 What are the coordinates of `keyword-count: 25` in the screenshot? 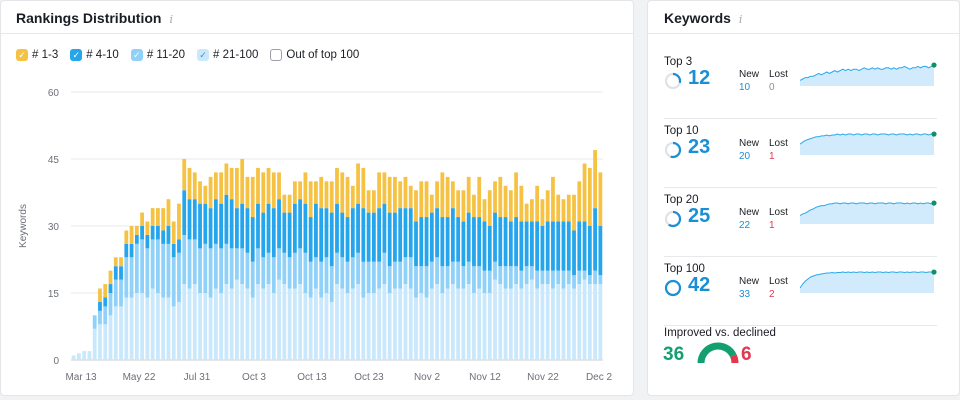 It's located at (699, 216).